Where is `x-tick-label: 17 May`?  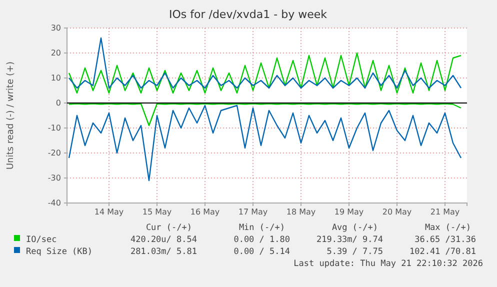
x-tick-label: 17 May is located at coordinates (253, 212).